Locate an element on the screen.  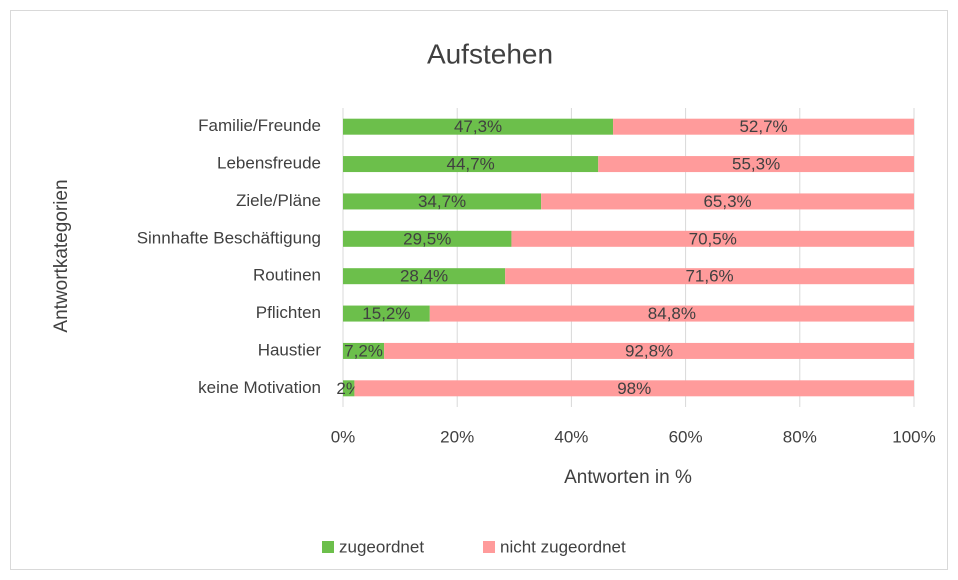
data-label: 71,6% is located at coordinates (709, 276).